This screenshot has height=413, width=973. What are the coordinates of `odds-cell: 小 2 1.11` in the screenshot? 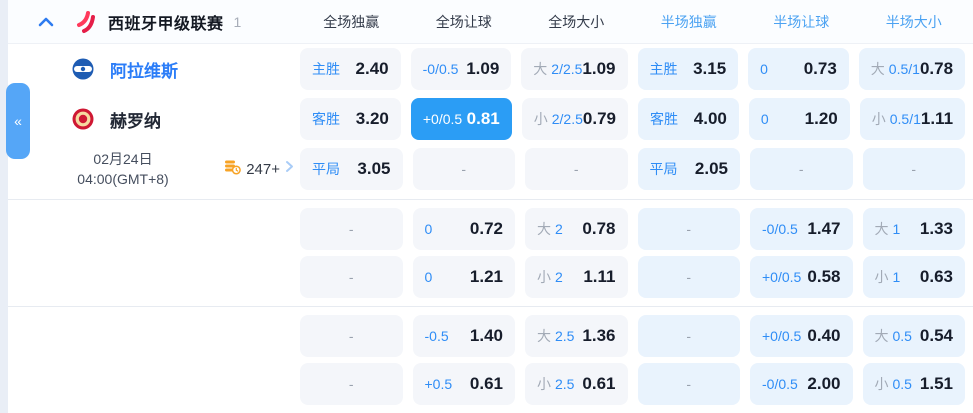 It's located at (576, 277).